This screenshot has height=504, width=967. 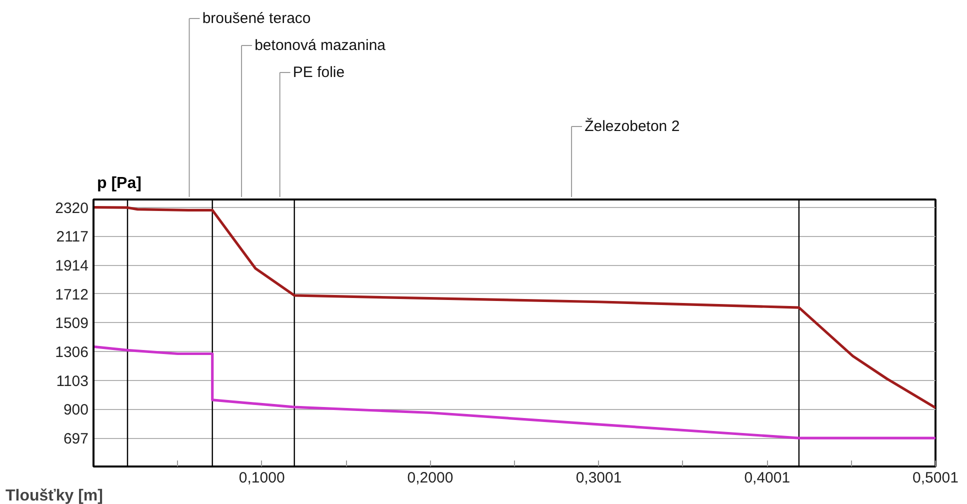 What do you see at coordinates (72, 381) in the screenshot?
I see `y-tick-label: 1103` at bounding box center [72, 381].